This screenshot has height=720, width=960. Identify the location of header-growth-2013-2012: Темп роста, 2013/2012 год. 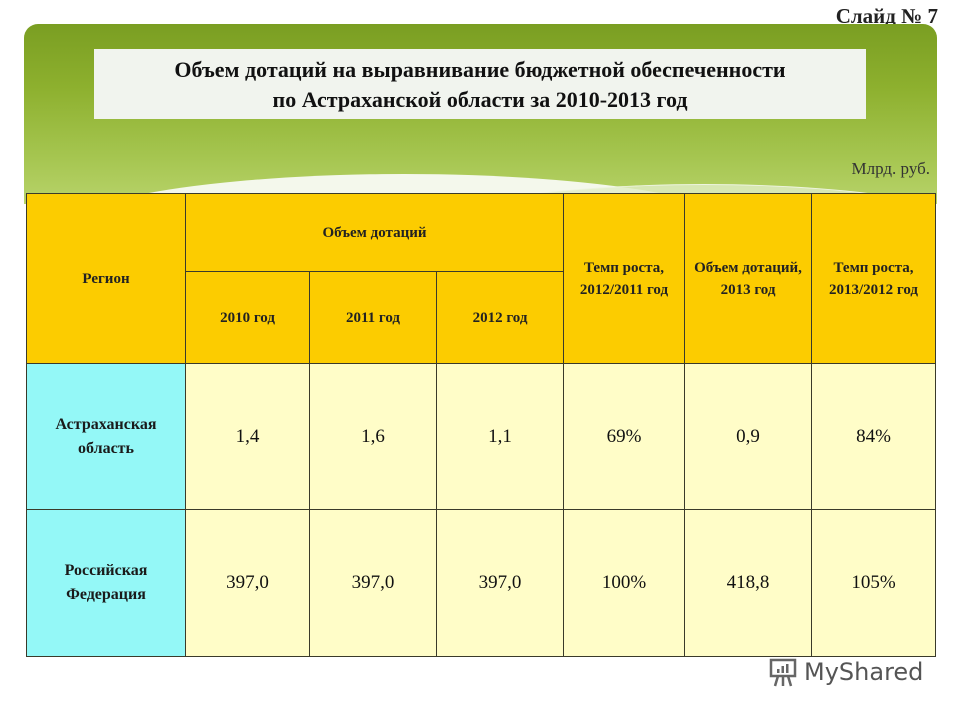
(873, 278).